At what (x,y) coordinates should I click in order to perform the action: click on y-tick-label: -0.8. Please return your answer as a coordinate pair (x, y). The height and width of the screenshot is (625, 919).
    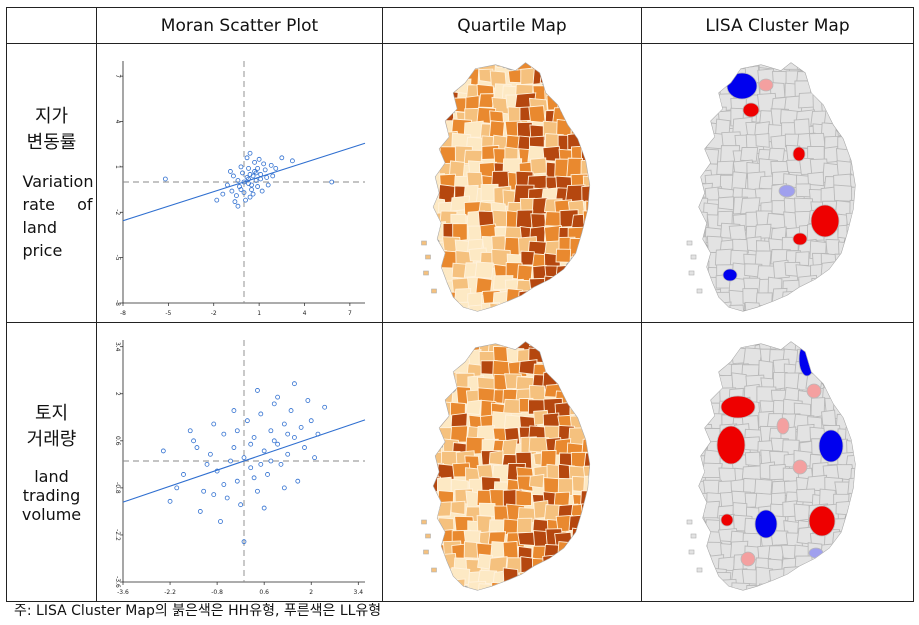
    Looking at the image, I should click on (117, 488).